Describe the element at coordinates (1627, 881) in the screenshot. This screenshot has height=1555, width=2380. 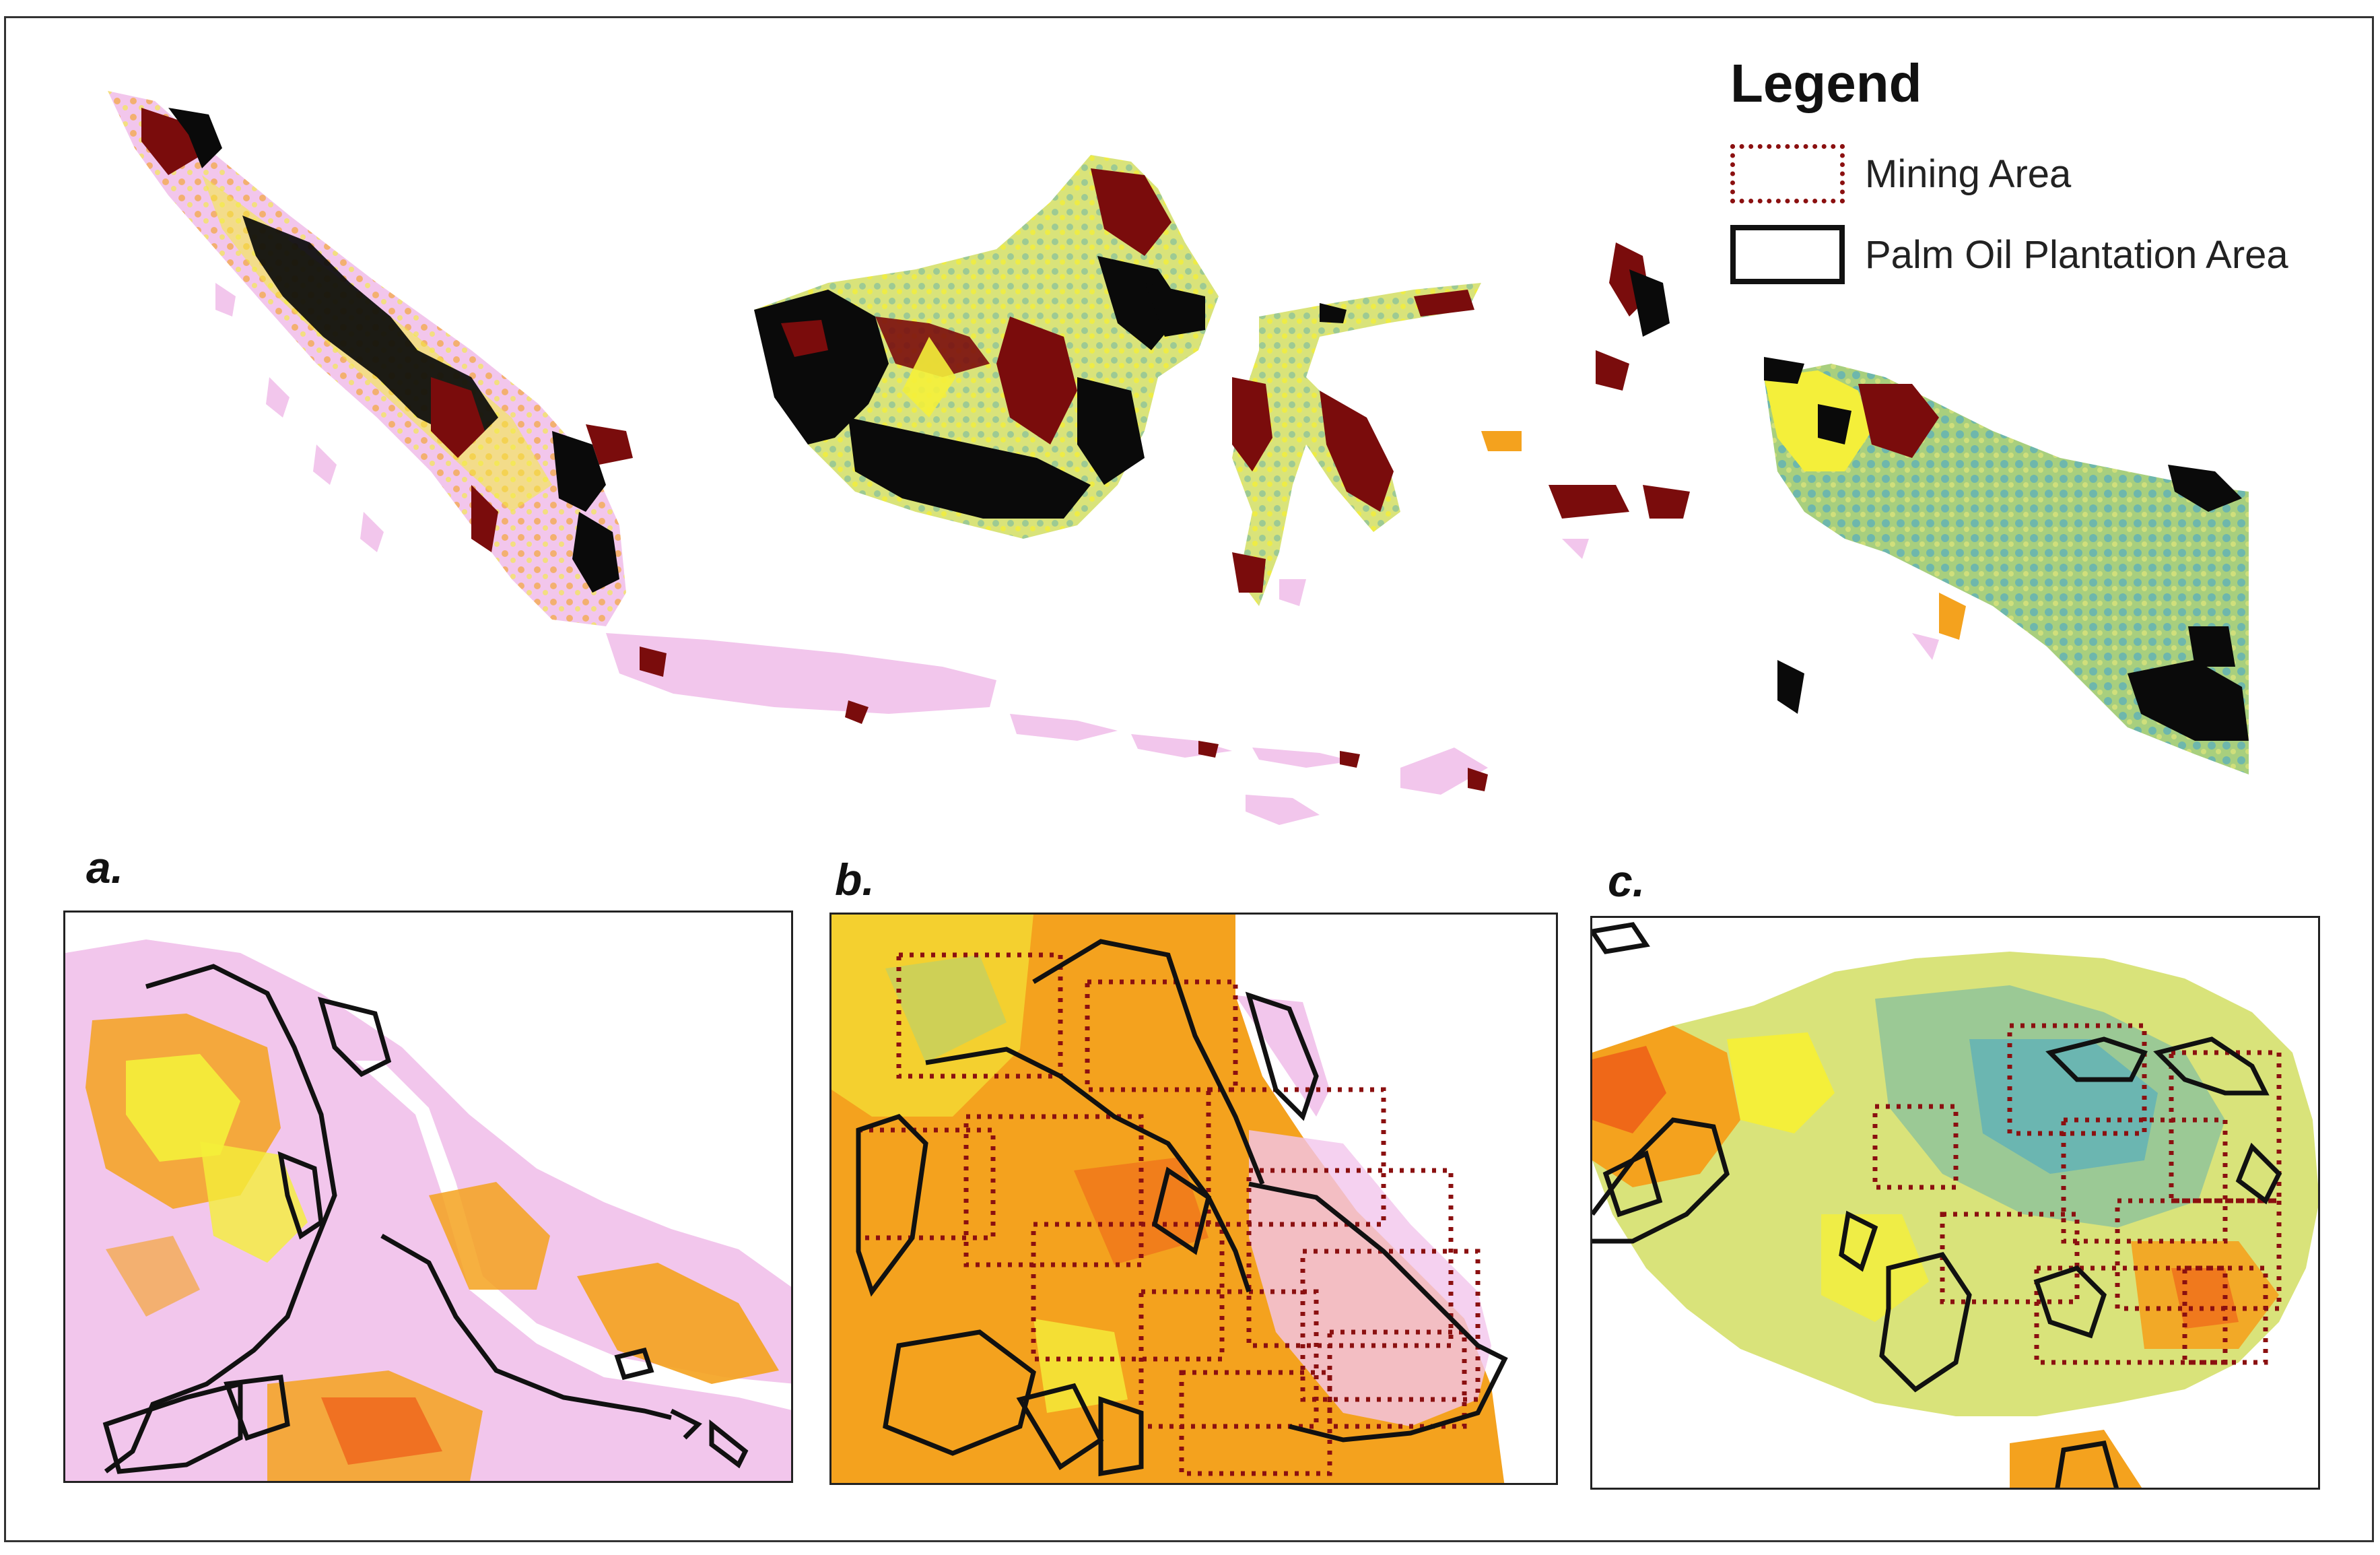
I see `panel-label-c: c.` at that location.